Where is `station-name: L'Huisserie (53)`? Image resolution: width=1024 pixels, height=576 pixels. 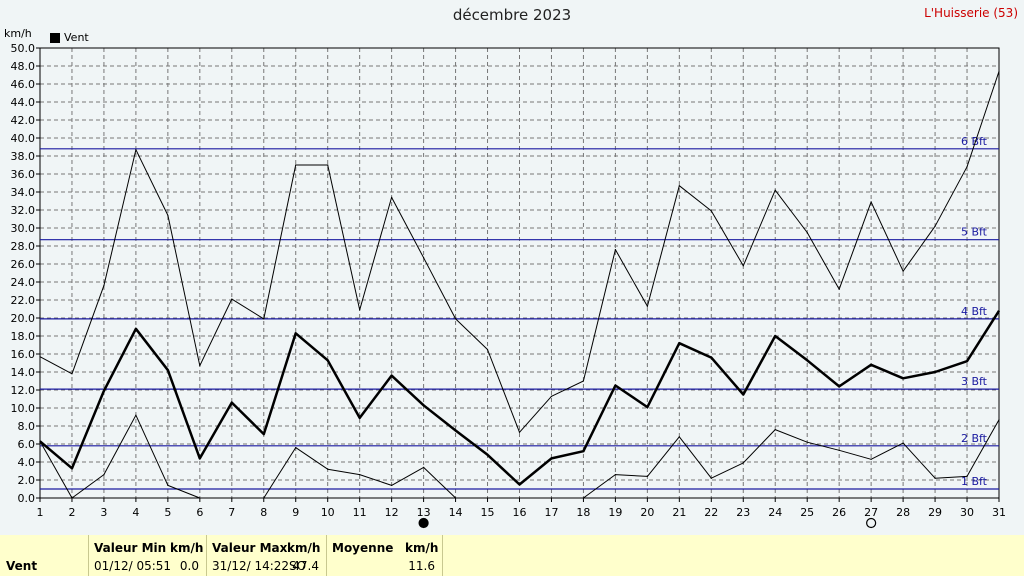 station-name: L'Huisserie (53) is located at coordinates (971, 13).